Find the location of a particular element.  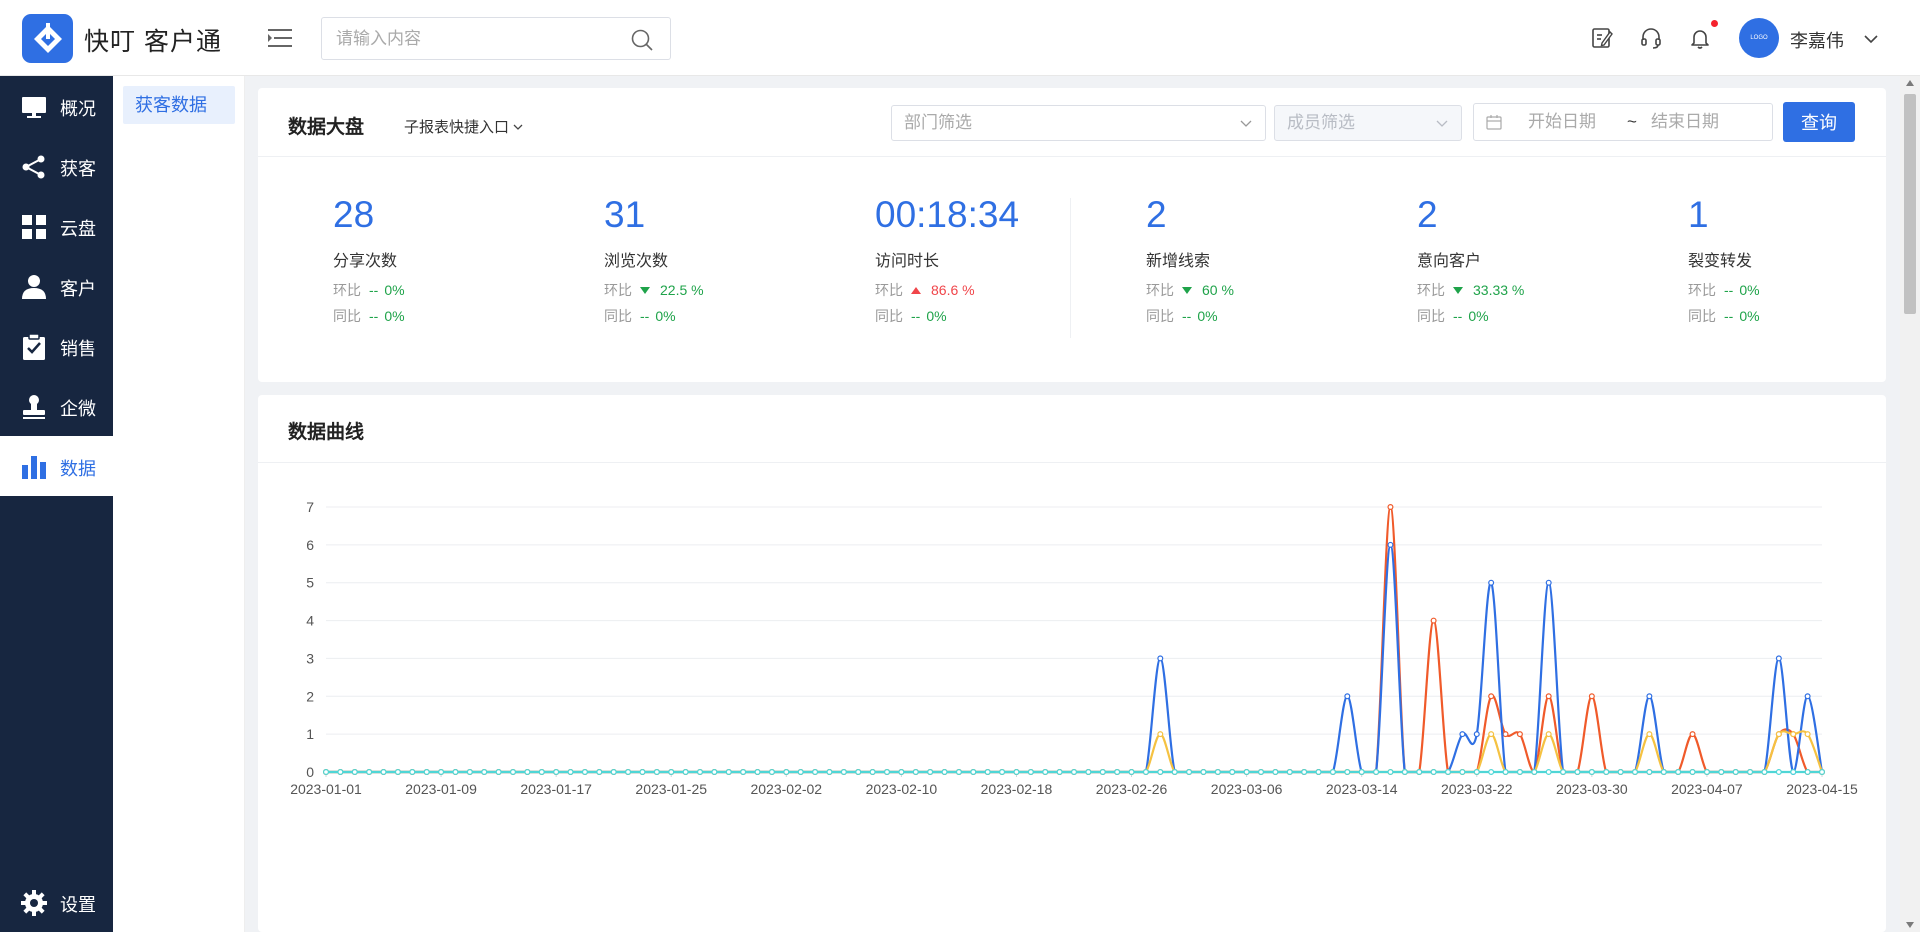

sidebar-item-acquire: 获客 is located at coordinates (56, 166).